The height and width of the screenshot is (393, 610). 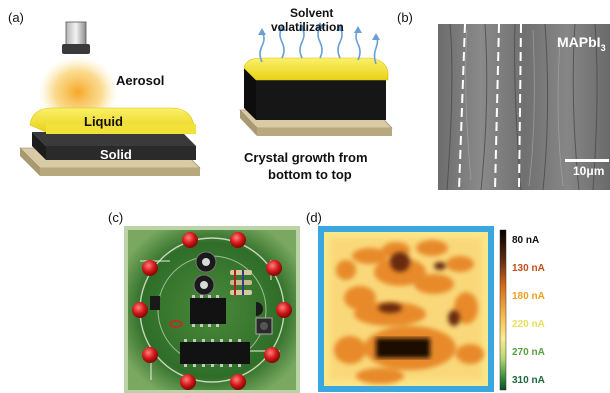 What do you see at coordinates (603, 47) in the screenshot?
I see `material-subscript: 3` at bounding box center [603, 47].